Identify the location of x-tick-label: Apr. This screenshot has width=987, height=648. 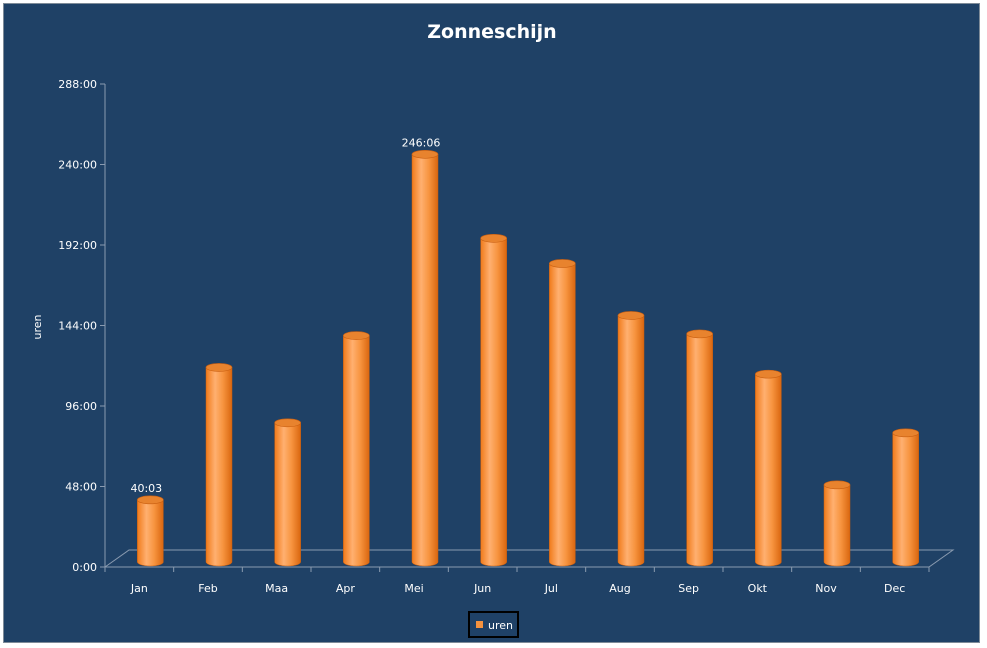
(346, 588).